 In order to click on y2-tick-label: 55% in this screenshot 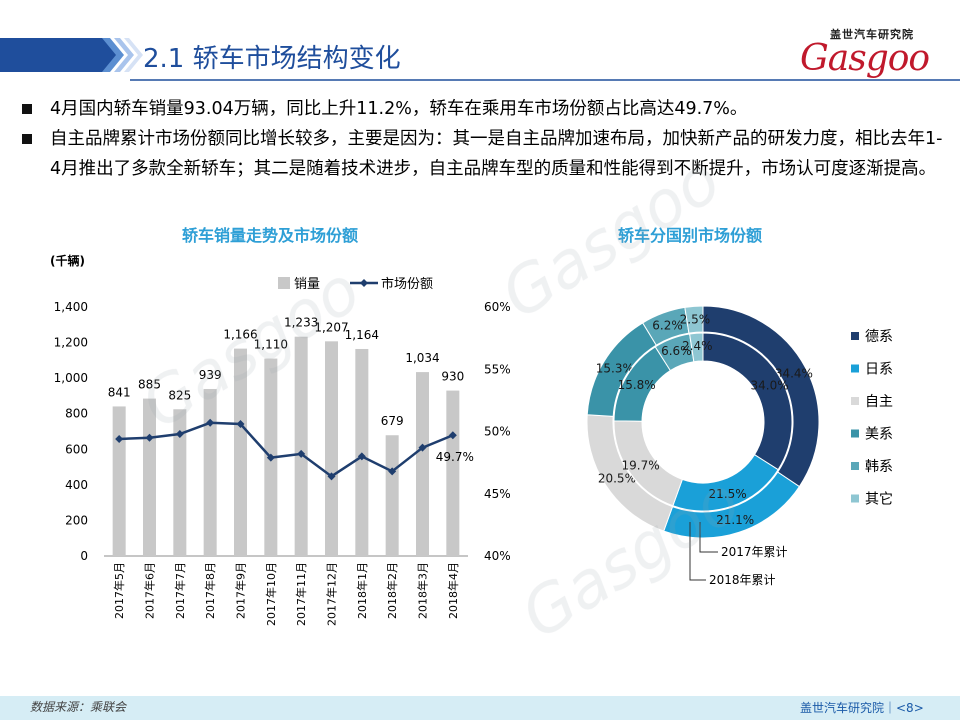, I will do `click(497, 369)`.